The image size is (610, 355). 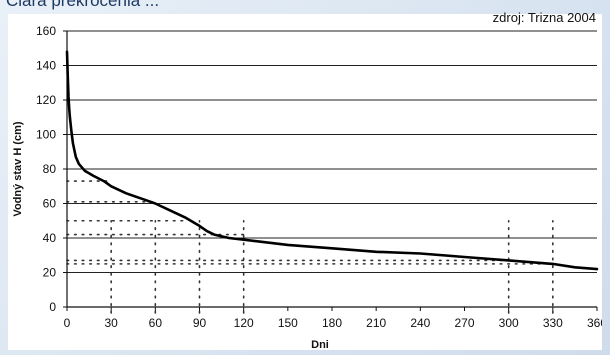 What do you see at coordinates (50, 273) in the screenshot?
I see `y-tick-label: 20` at bounding box center [50, 273].